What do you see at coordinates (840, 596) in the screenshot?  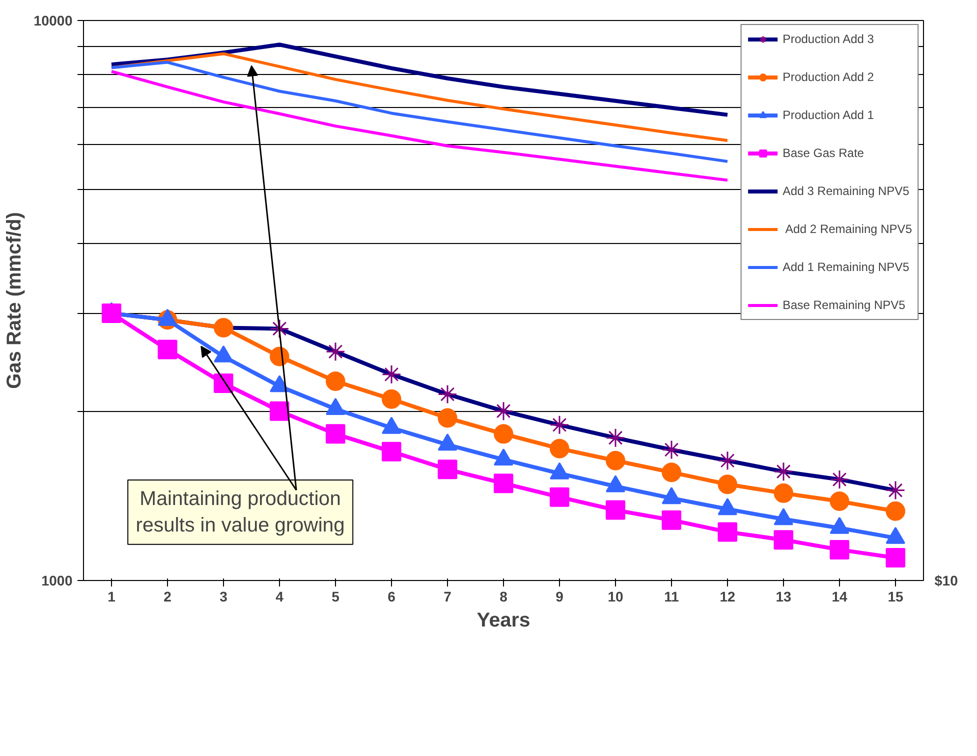 I see `x-tick-label: 14` at bounding box center [840, 596].